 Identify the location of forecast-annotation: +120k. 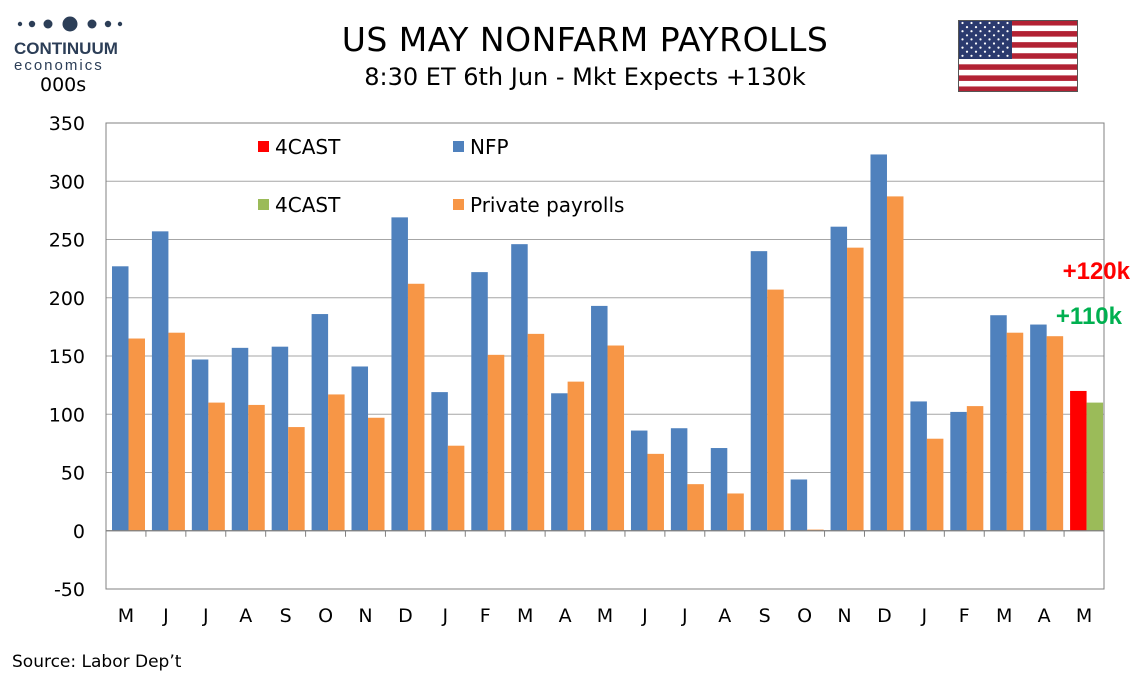
(1097, 271).